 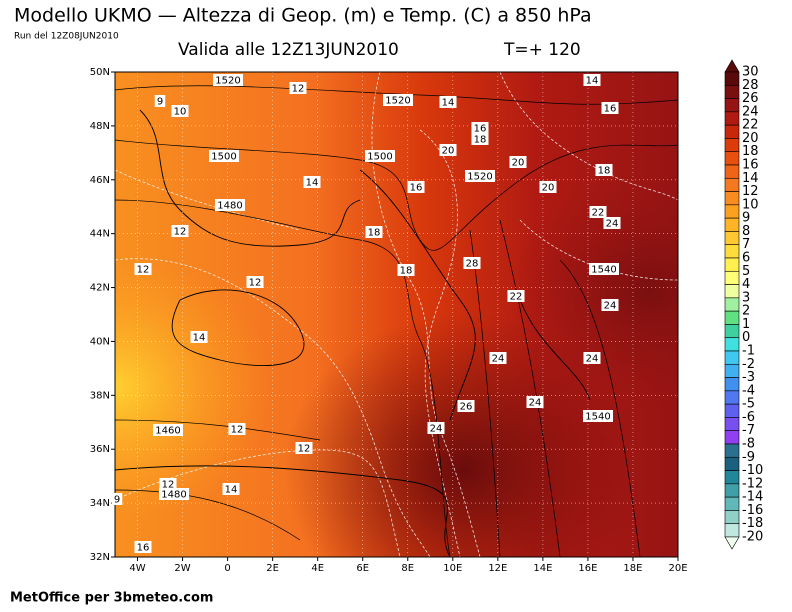 I want to click on colorbar-cap-bottom, so click(x=732, y=543).